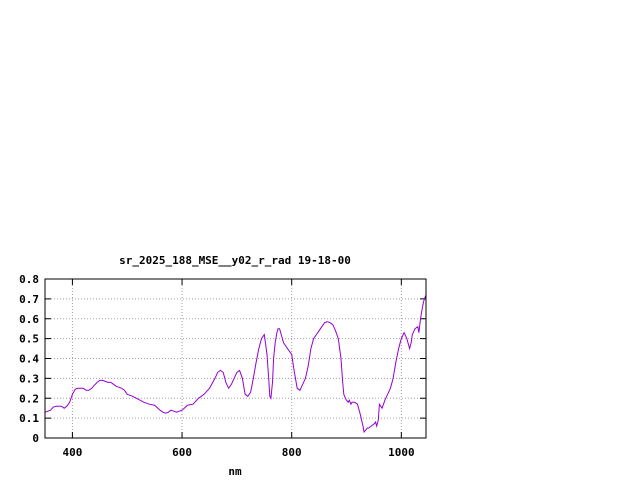 The image size is (640, 484). I want to click on y-tick-label: 0.6, so click(29, 319).